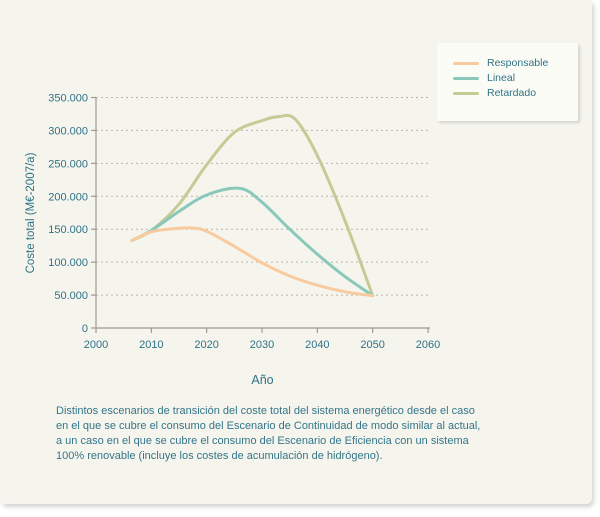  Describe the element at coordinates (466, 63) in the screenshot. I see `legend-swatch-responsable` at that location.